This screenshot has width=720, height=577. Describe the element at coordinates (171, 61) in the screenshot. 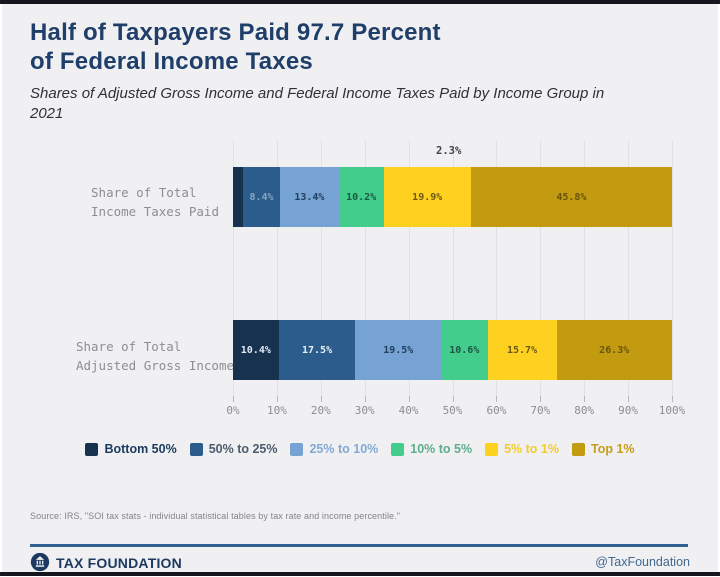

I see `title-line-2: of Federal Income Taxes` at that location.